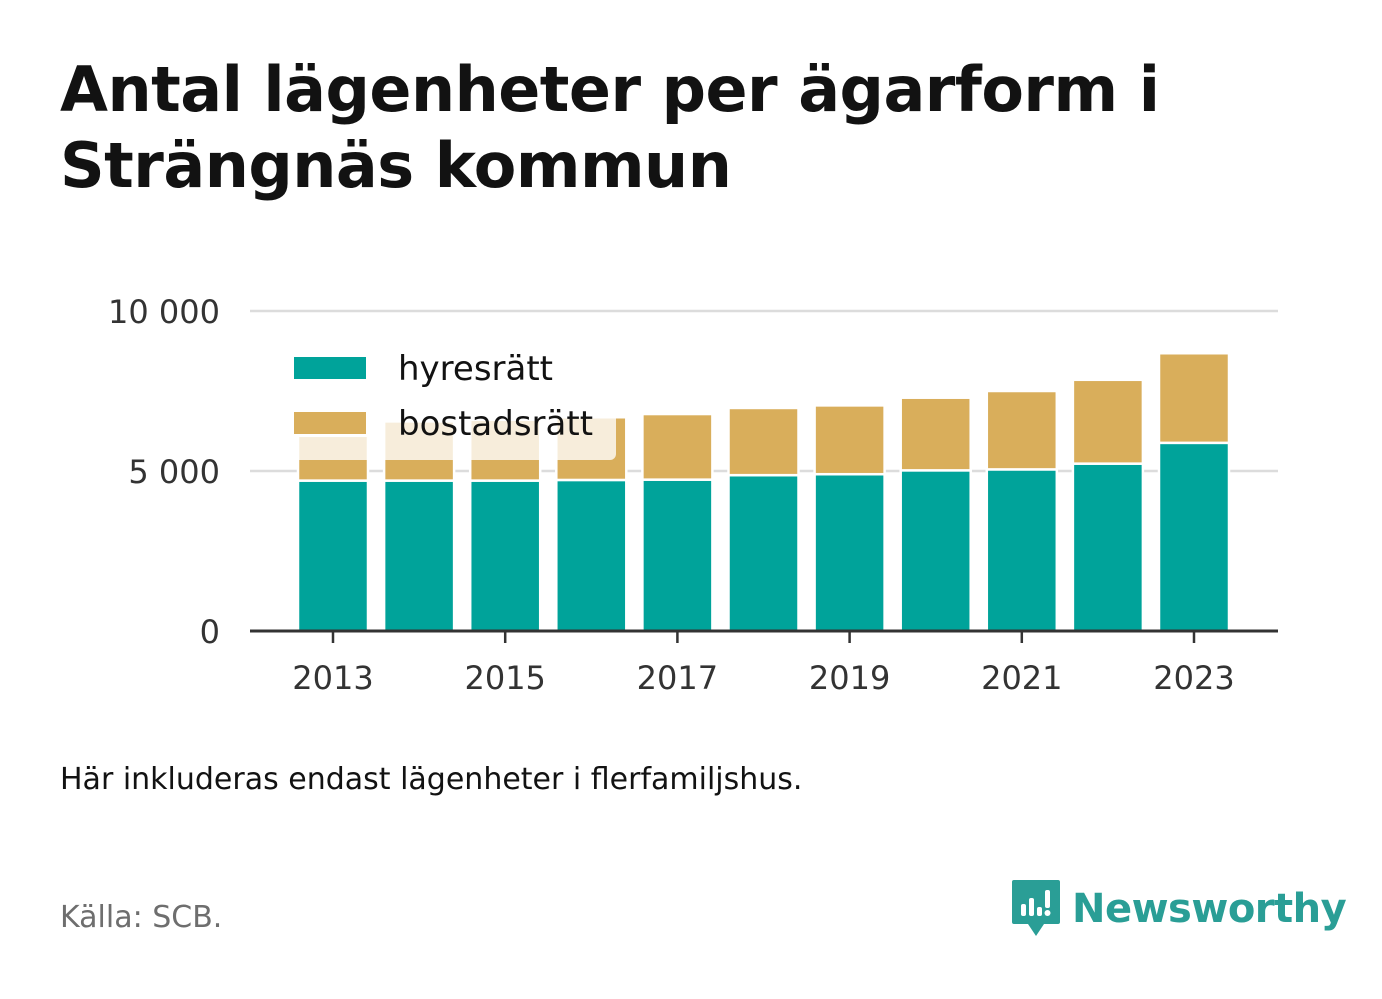  What do you see at coordinates (1108, 421) in the screenshot?
I see `bar-bostadsratt-2022` at bounding box center [1108, 421].